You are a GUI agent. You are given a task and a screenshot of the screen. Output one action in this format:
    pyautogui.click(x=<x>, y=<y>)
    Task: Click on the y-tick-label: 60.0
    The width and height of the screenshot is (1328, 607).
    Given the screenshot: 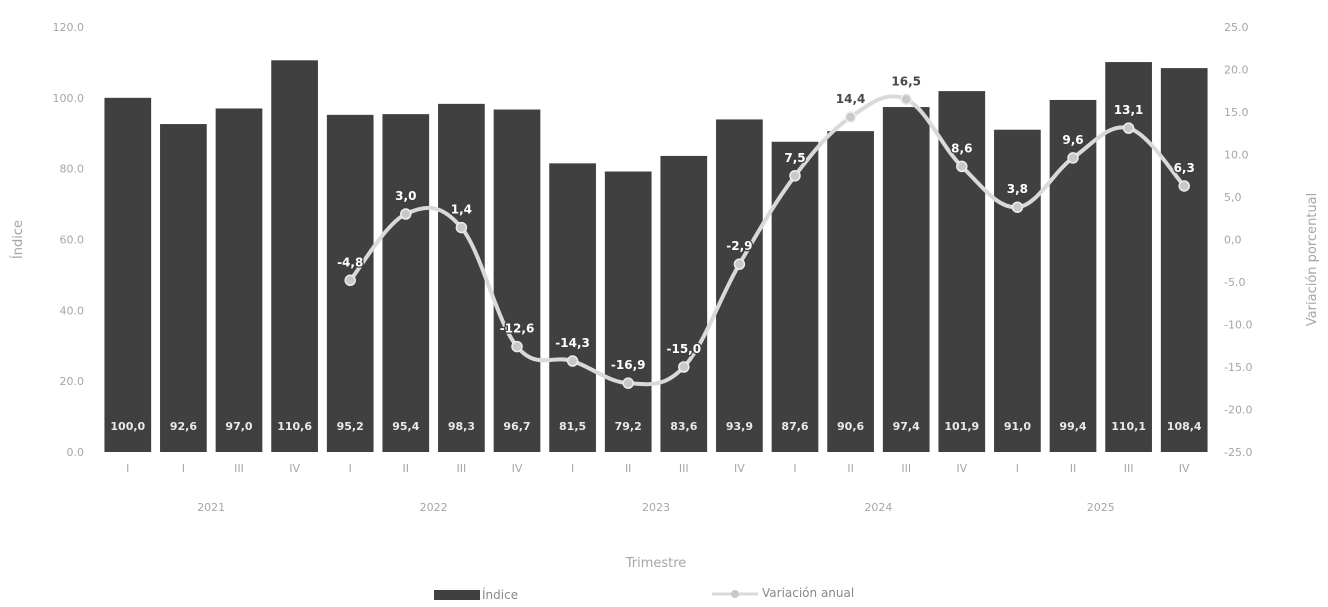 What is the action you would take?
    pyautogui.click(x=72, y=240)
    